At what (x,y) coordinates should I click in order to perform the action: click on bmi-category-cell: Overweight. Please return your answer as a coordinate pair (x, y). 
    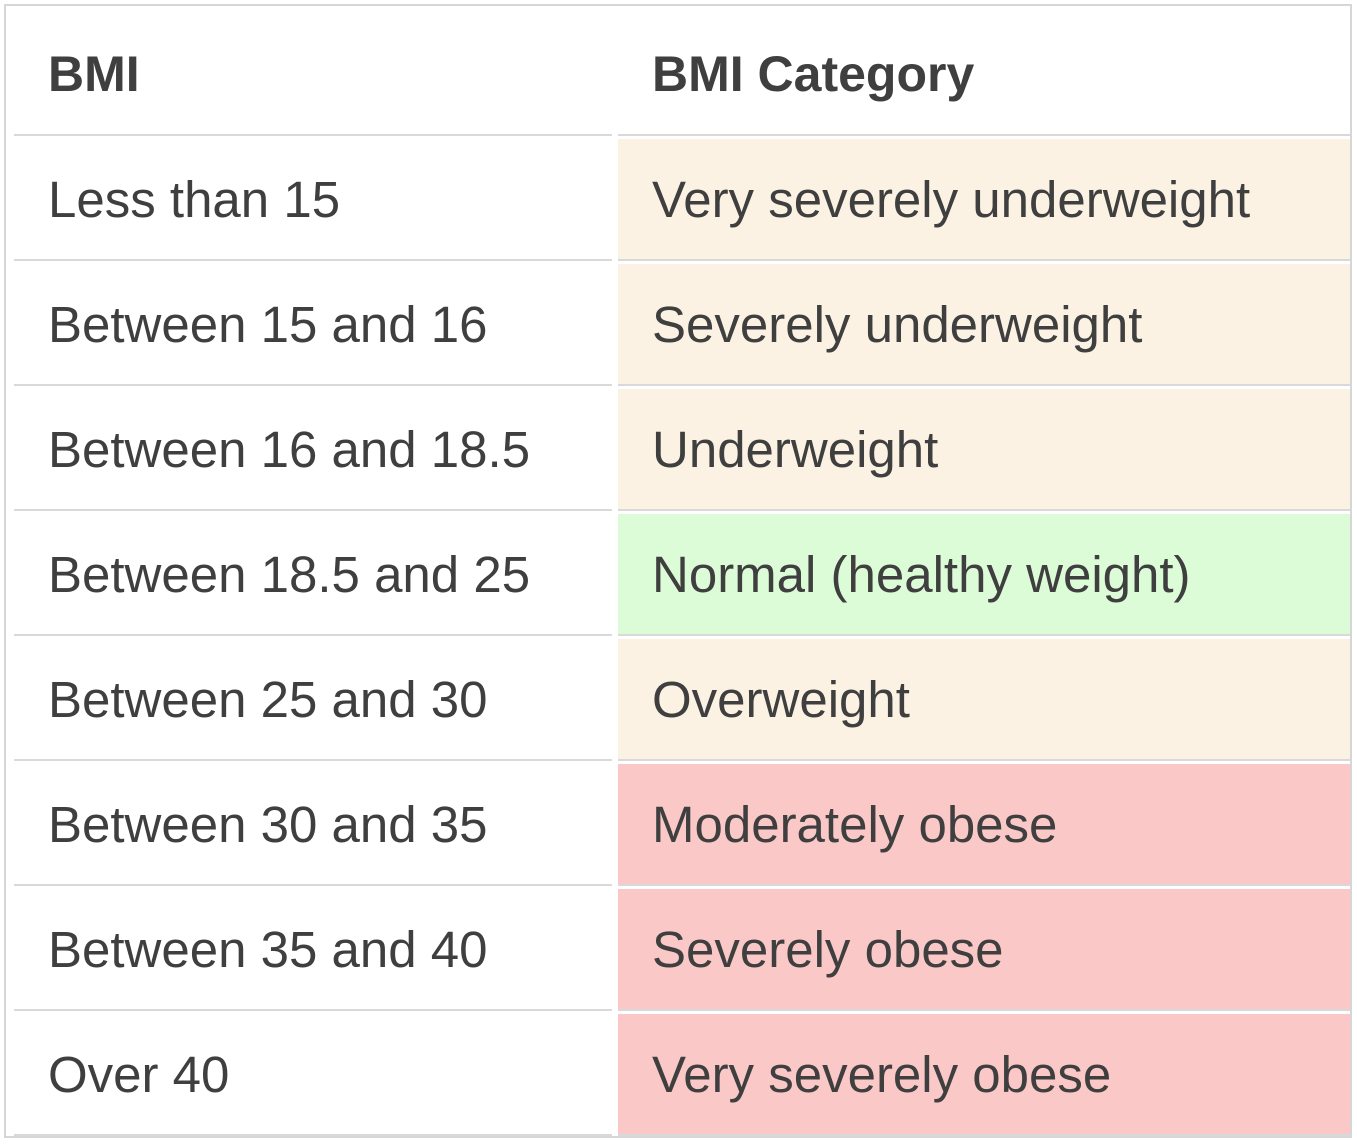
    Looking at the image, I should click on (984, 698).